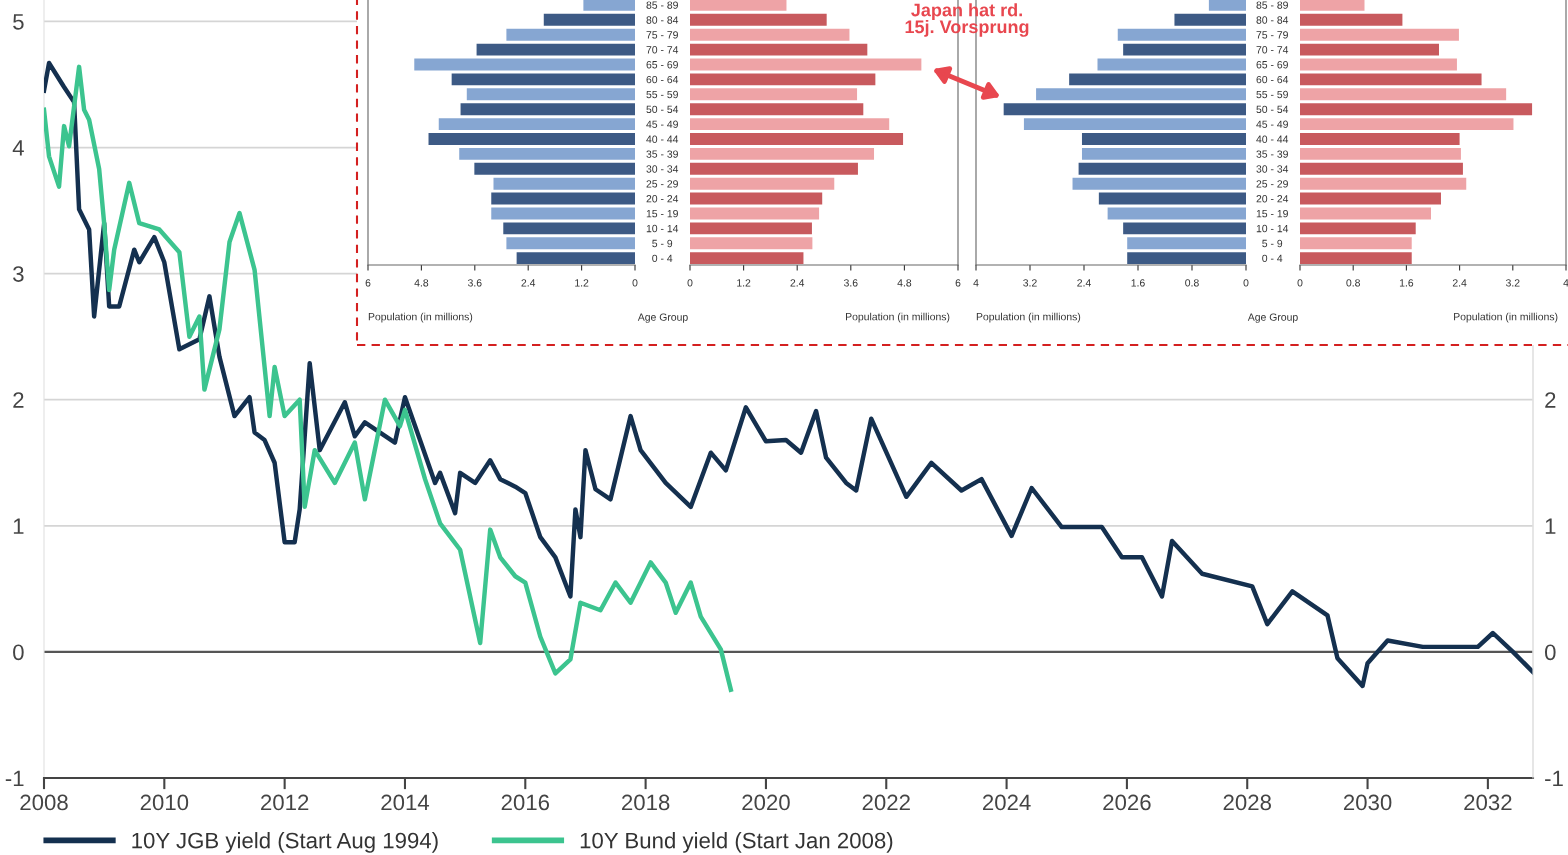  What do you see at coordinates (164, 802) in the screenshot?
I see `x-tick-label: 2010` at bounding box center [164, 802].